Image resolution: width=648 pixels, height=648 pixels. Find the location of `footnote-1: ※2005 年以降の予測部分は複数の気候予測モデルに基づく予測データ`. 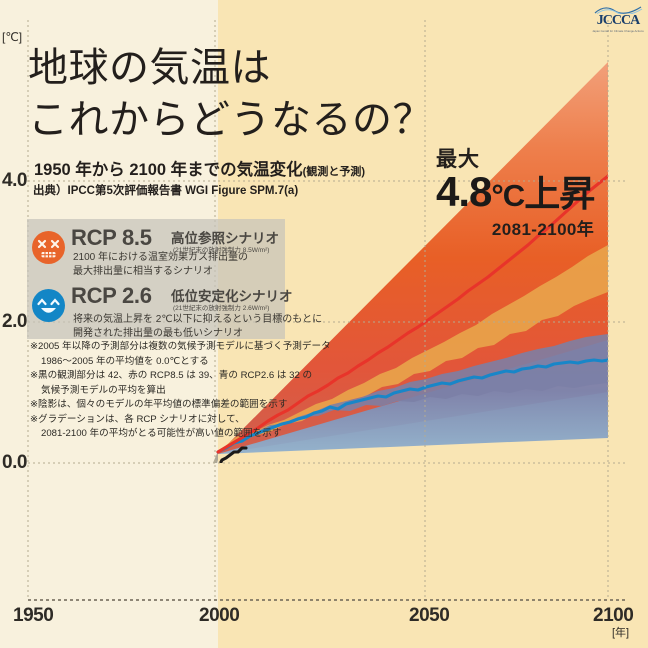

footnote-1: ※2005 年以降の予測部分は複数の気候予測モデルに基づく予測データ is located at coordinates (180, 346).